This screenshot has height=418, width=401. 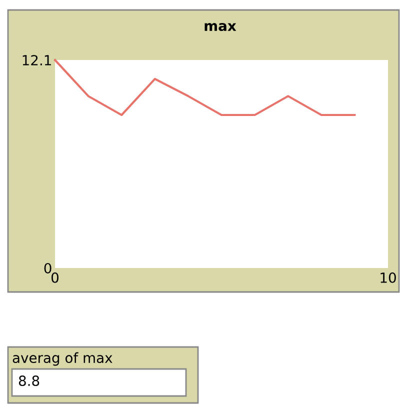 I want to click on y-tick-label: 12.1, so click(x=36, y=60).